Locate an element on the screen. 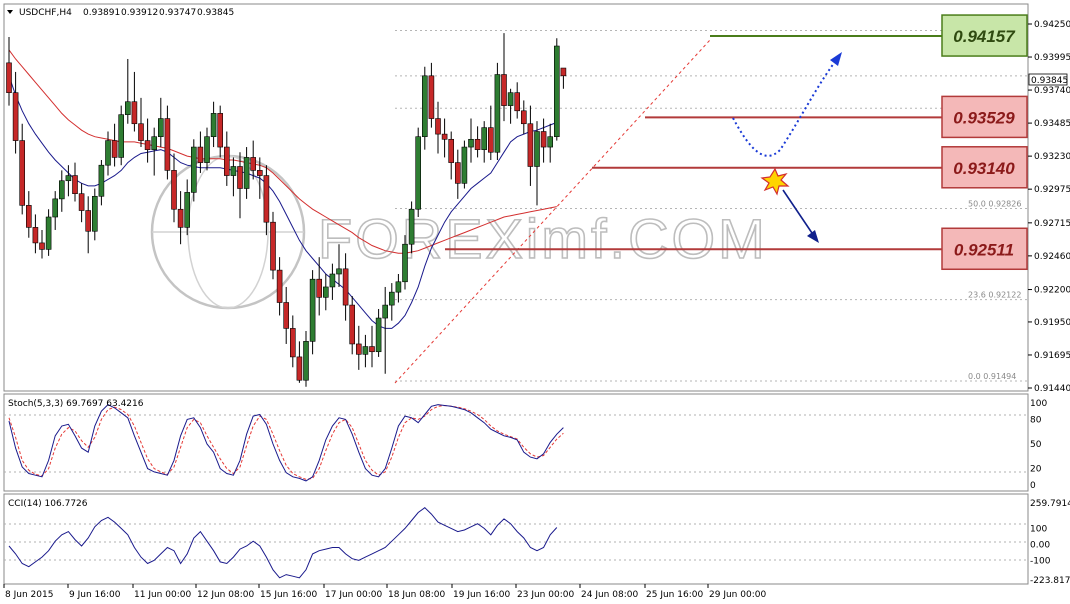 The height and width of the screenshot is (604, 1070). low-value: 0.93747 is located at coordinates (177, 13).